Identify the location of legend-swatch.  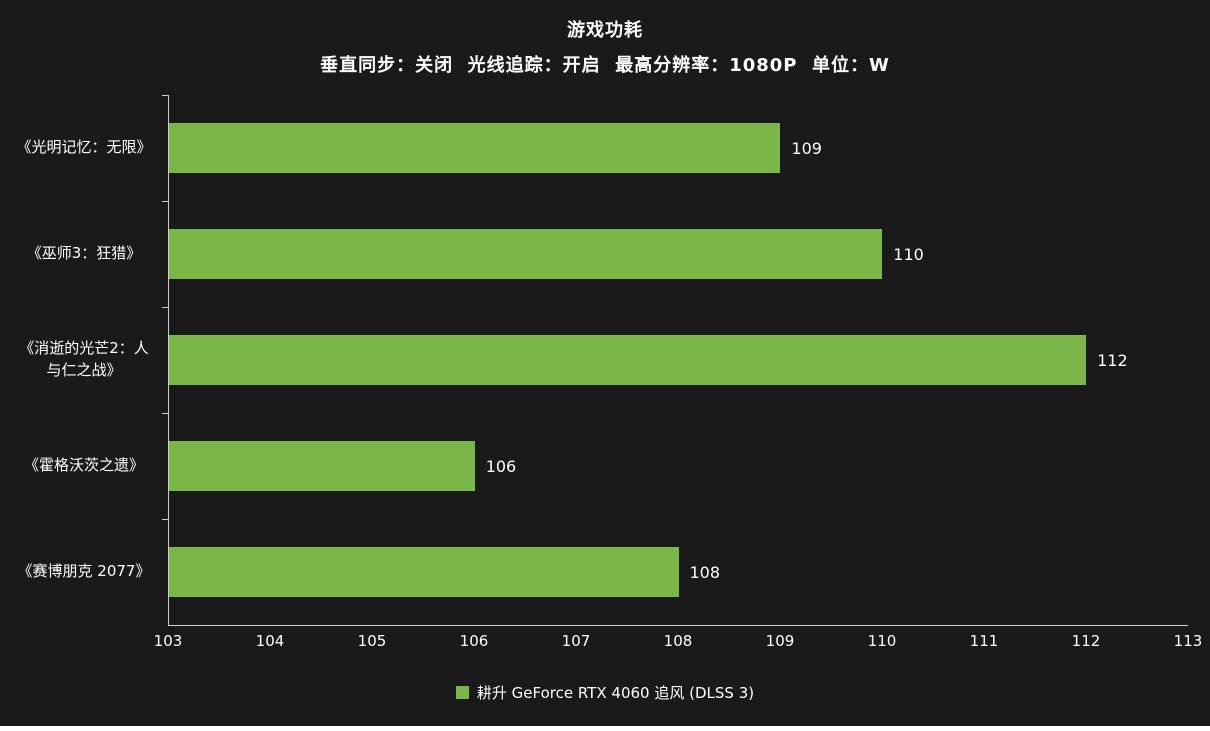
(462, 692).